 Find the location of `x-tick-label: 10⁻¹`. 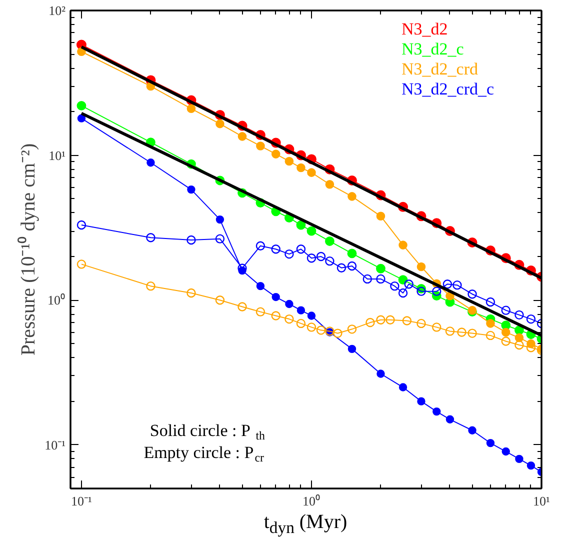

x-tick-label: 10⁻¹ is located at coordinates (81, 501).